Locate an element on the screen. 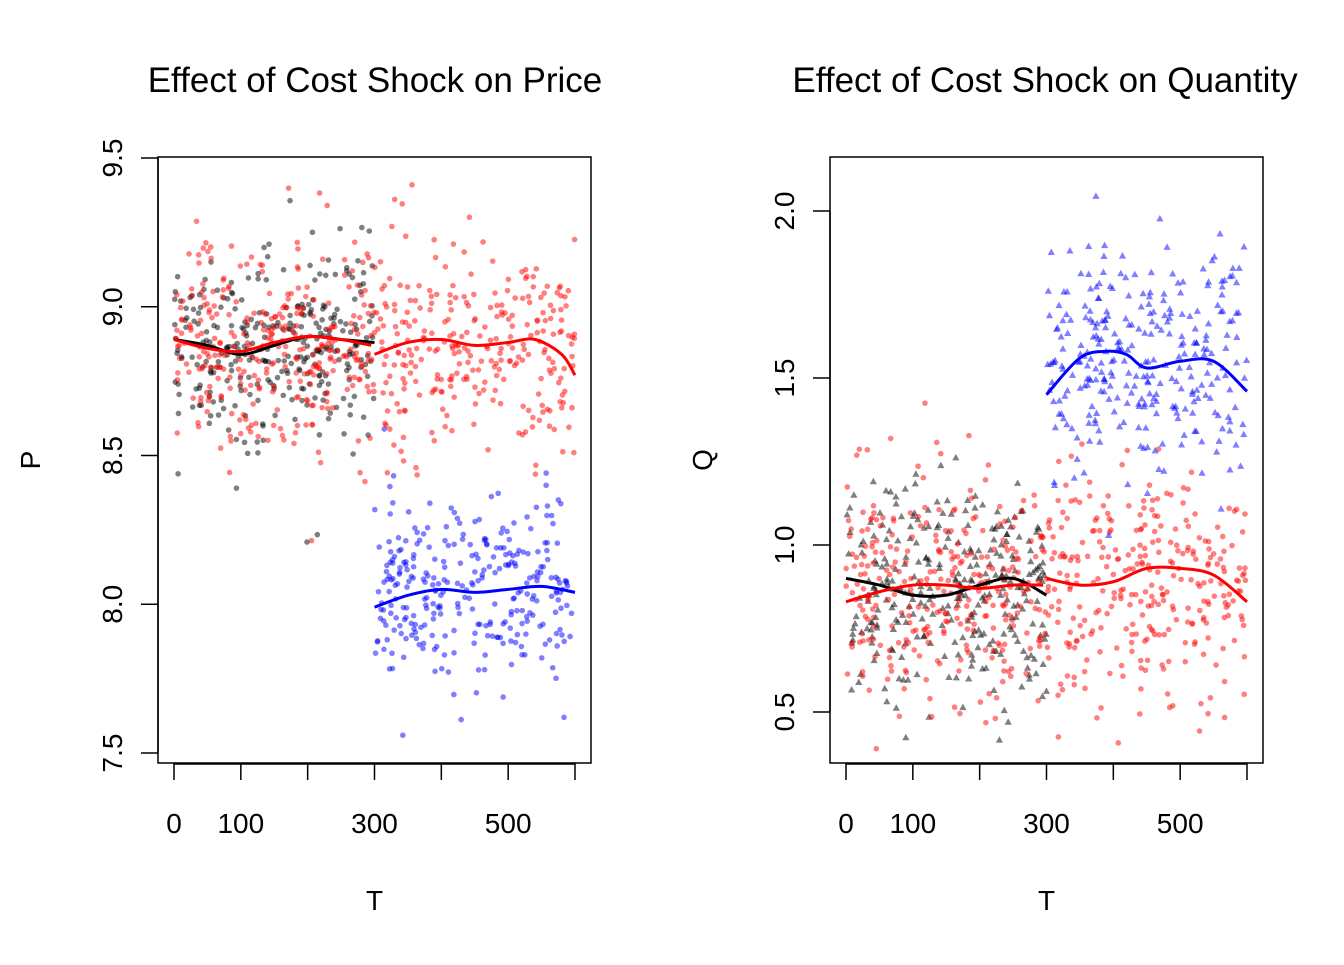 Image resolution: width=1344 pixels, height=965 pixels. y-axis-label: P is located at coordinates (30, 460).